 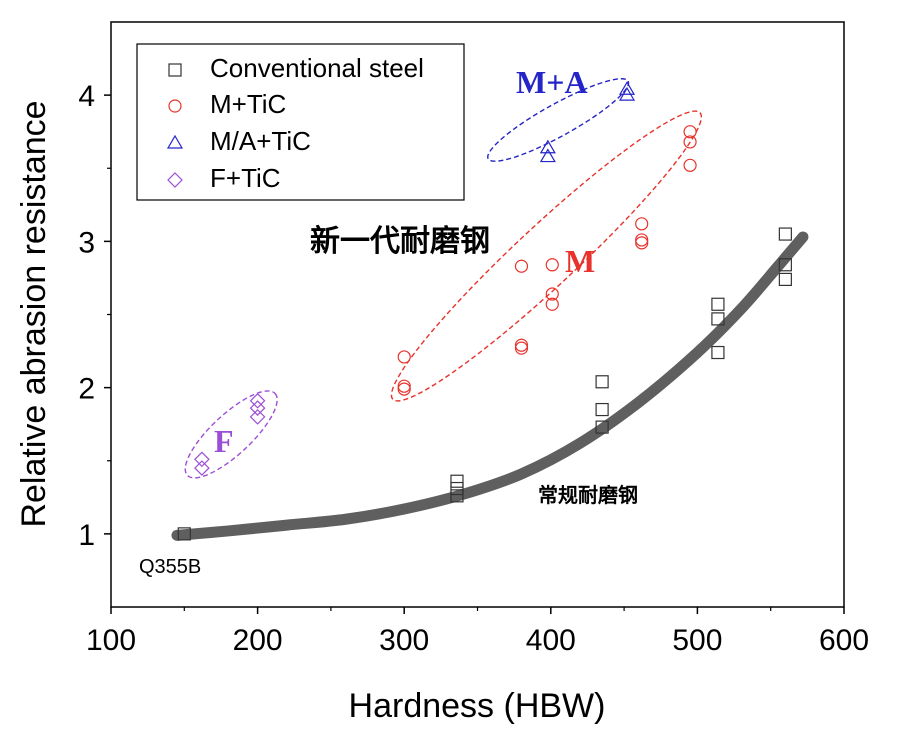 I want to click on x-tick-label: 300, so click(x=404, y=640).